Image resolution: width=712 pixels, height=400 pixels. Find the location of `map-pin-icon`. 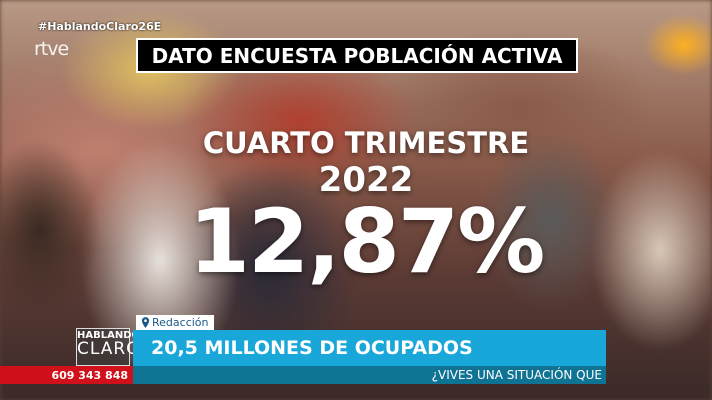

map-pin-icon is located at coordinates (145, 322).